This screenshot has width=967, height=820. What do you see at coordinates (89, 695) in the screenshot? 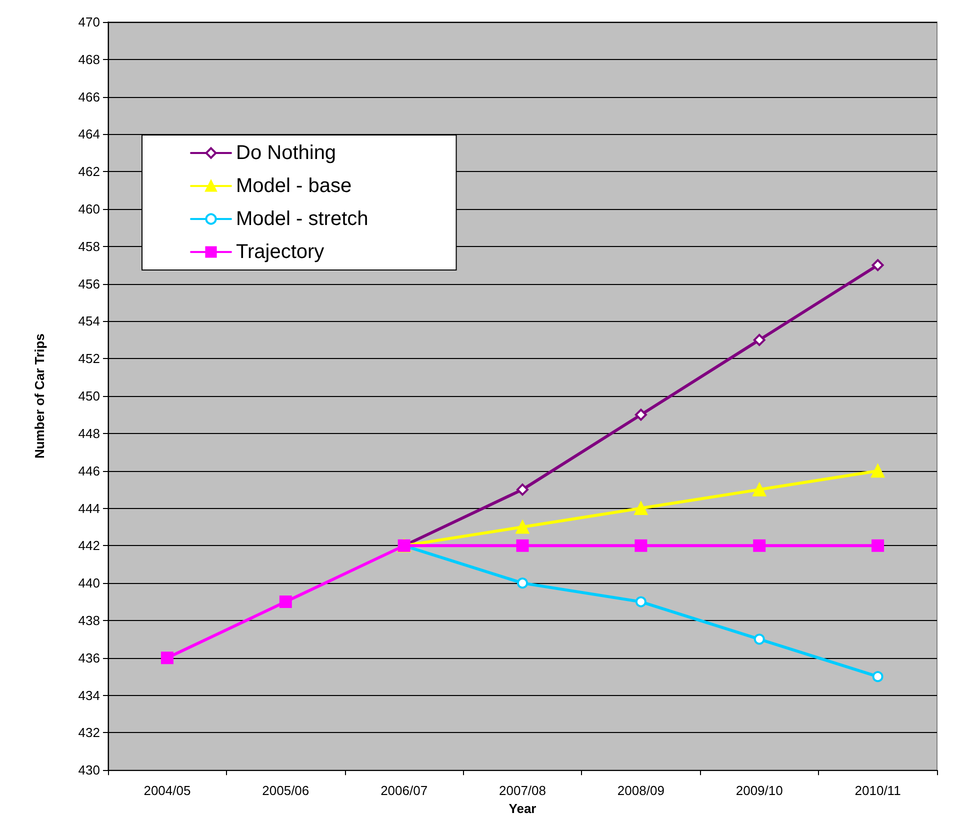
I see `y-tick-label: 434` at bounding box center [89, 695].